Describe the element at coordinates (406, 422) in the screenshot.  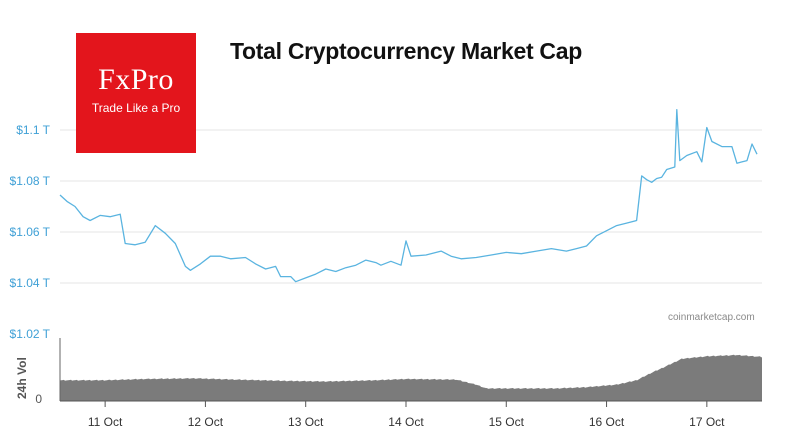
I see `x-tick-label: 14 Oct` at that location.